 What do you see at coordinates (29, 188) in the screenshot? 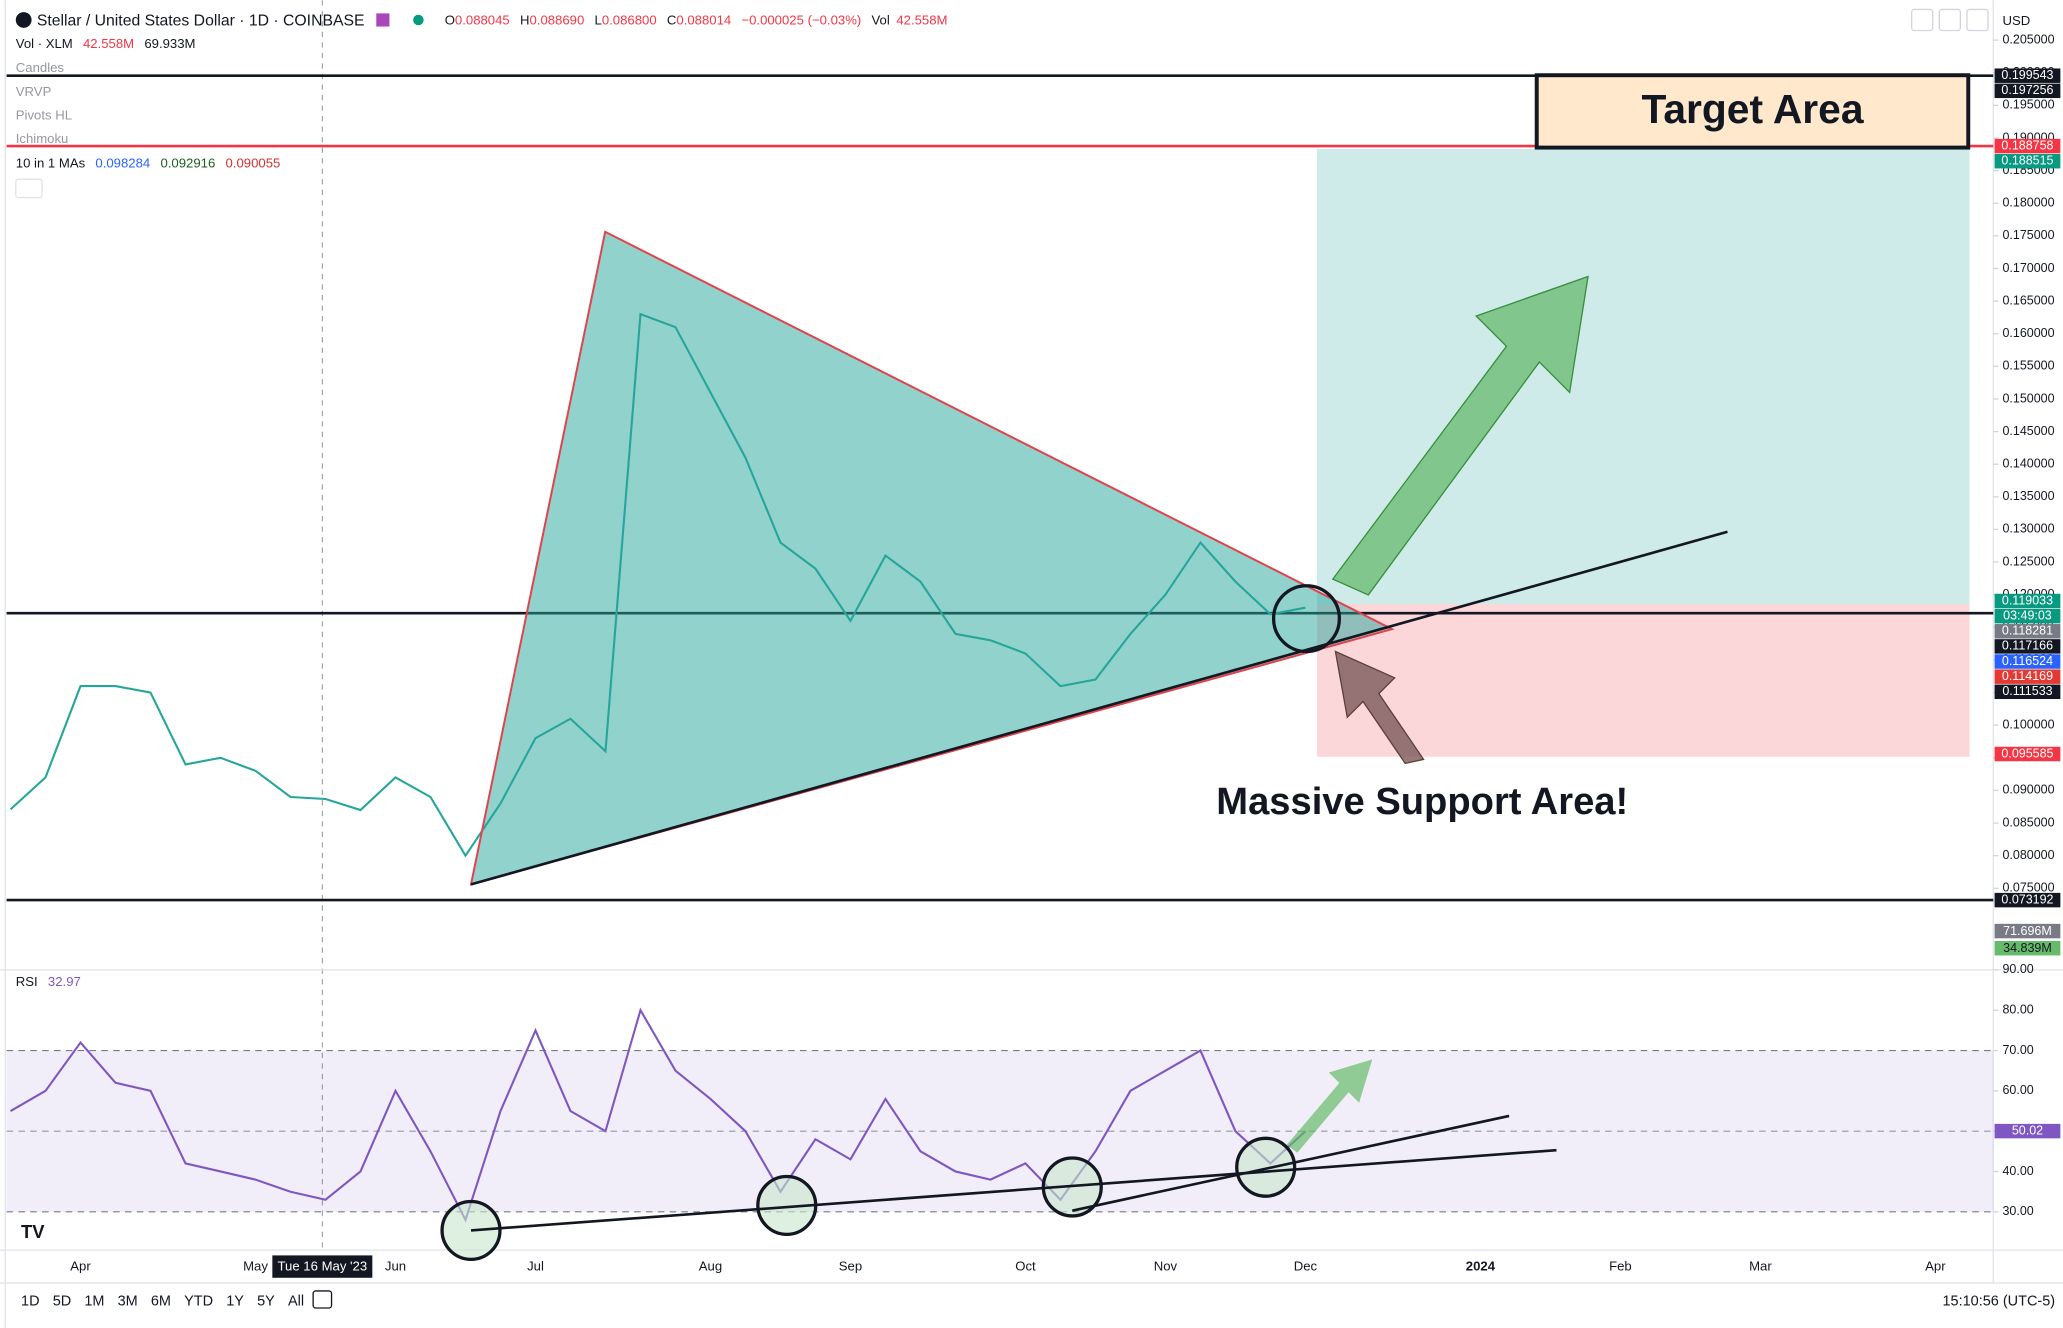
I see `collapse-button` at bounding box center [29, 188].